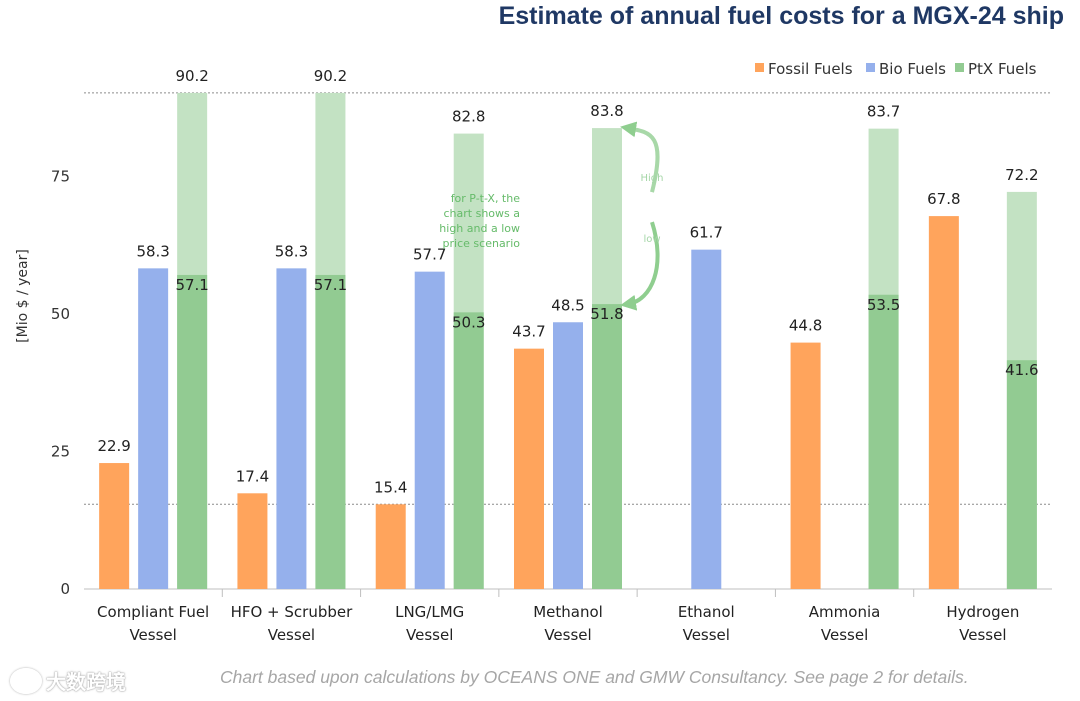 Image resolution: width=1080 pixels, height=701 pixels. Describe the element at coordinates (651, 239) in the screenshot. I see `low-scenario-label: low` at that location.